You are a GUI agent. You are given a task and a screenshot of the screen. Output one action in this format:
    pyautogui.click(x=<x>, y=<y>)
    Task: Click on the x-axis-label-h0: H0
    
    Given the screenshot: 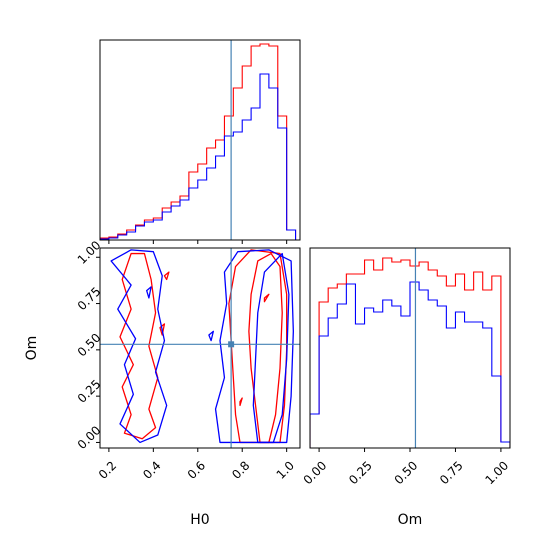 What is the action you would take?
    pyautogui.click(x=199, y=520)
    